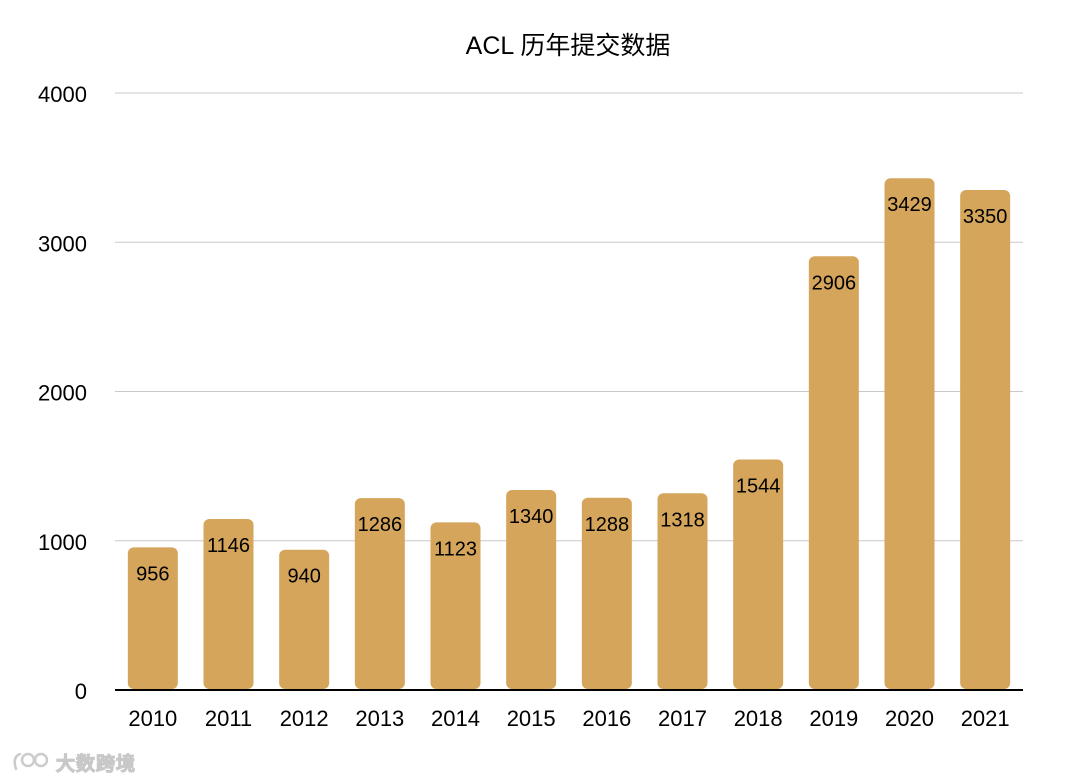  I want to click on x-tick-label-2010: 2010, so click(152, 718).